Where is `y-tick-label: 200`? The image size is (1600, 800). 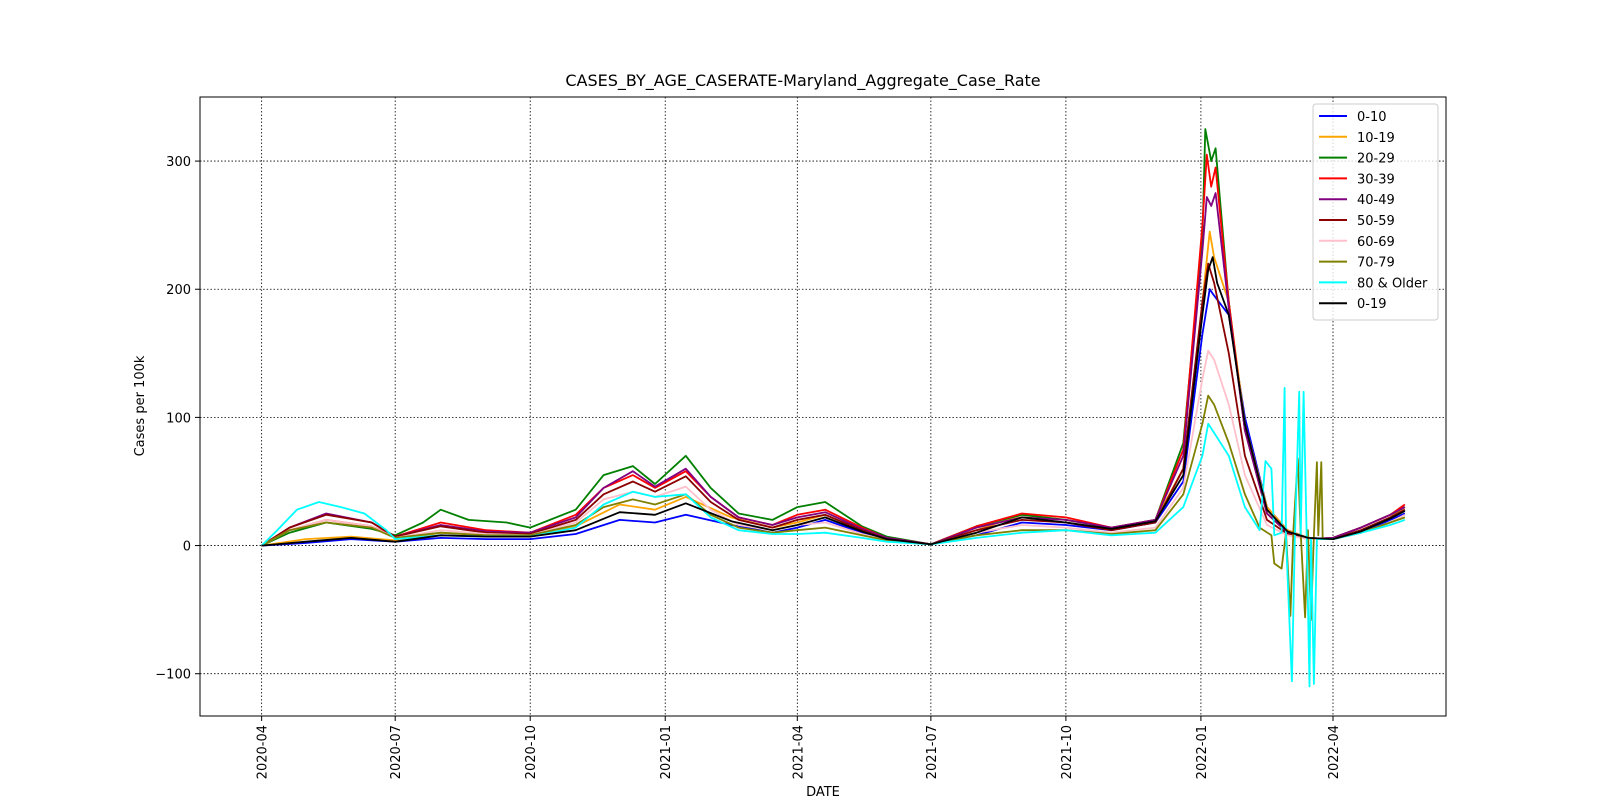 y-tick-label: 200 is located at coordinates (178, 290).